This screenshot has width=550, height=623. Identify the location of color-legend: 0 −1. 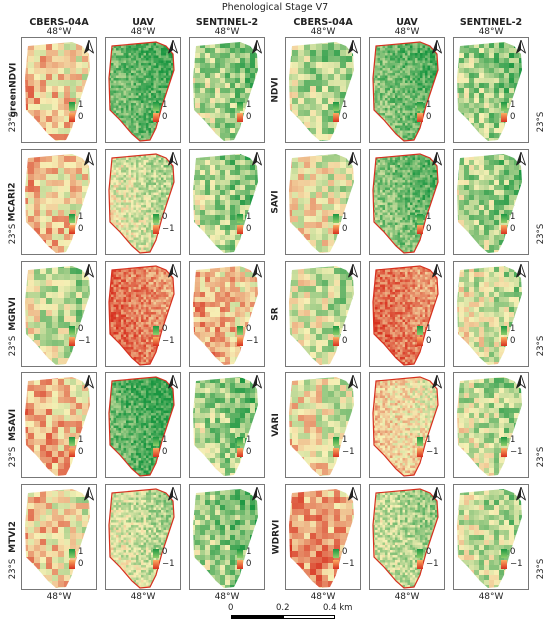
(346, 560).